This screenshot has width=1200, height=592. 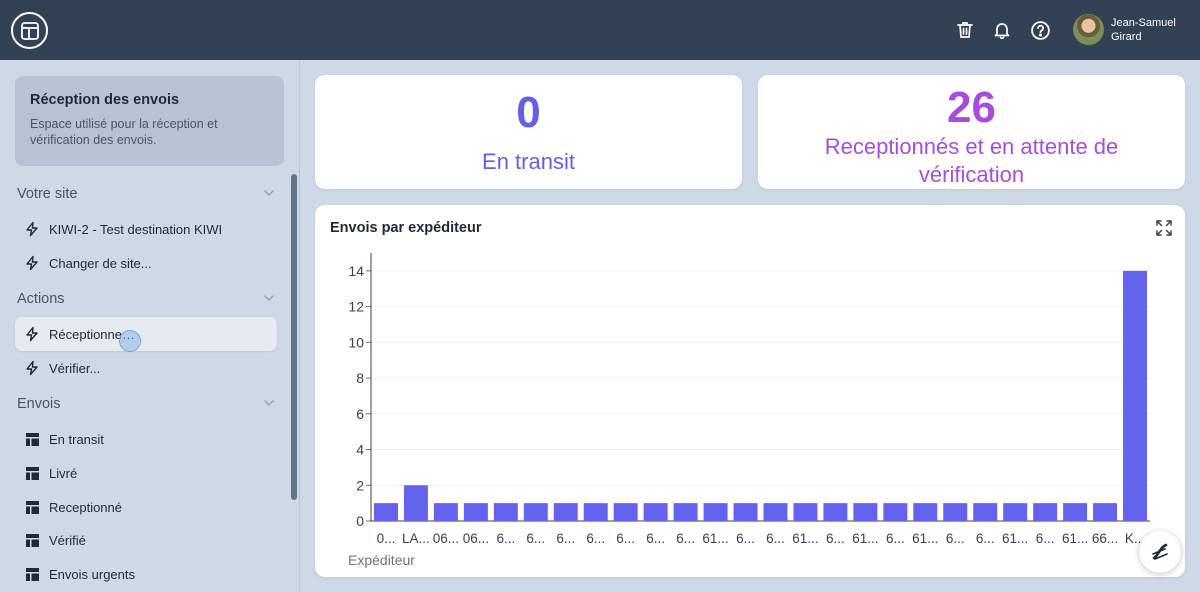 What do you see at coordinates (356, 271) in the screenshot?
I see `y-tick-label: 14` at bounding box center [356, 271].